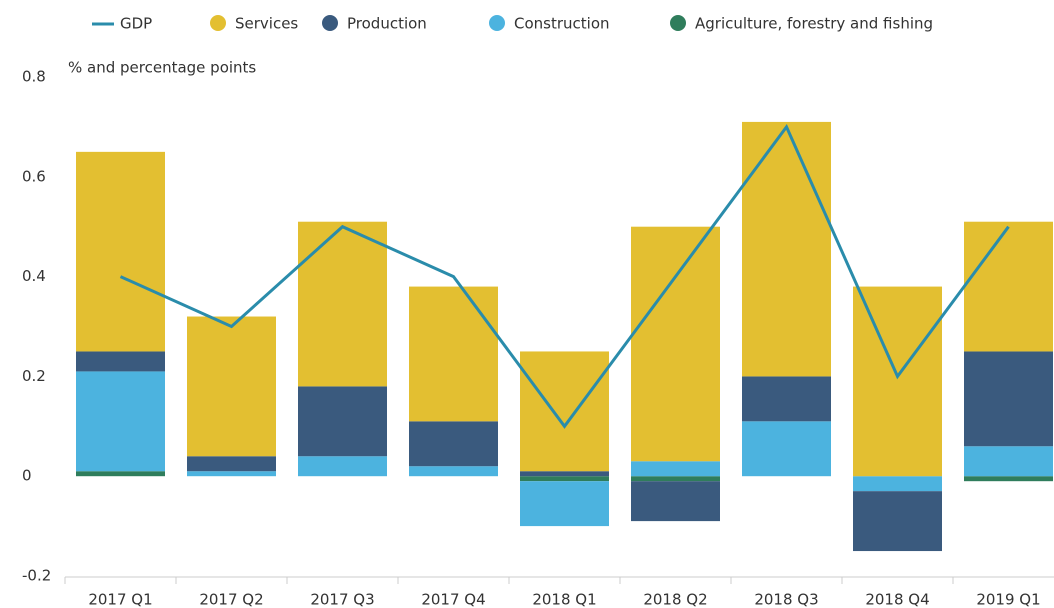  I want to click on x-tick-label: 2017 Q2, so click(231, 599).